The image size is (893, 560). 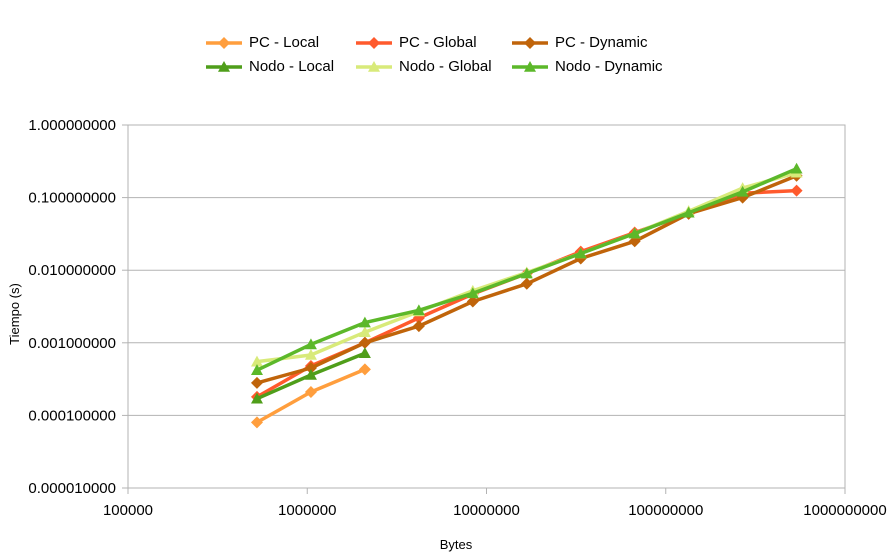 I want to click on y-axis-title: Tiempo (s), so click(x=14, y=314).